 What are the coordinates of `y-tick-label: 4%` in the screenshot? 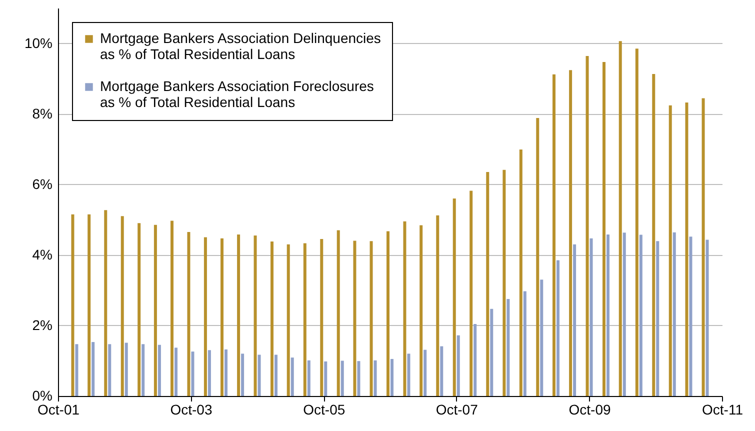 It's located at (42, 254).